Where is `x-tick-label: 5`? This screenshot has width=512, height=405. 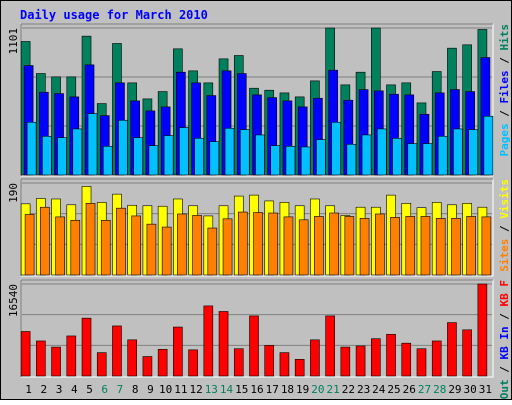 x-tick-label: 5 is located at coordinates (89, 389).